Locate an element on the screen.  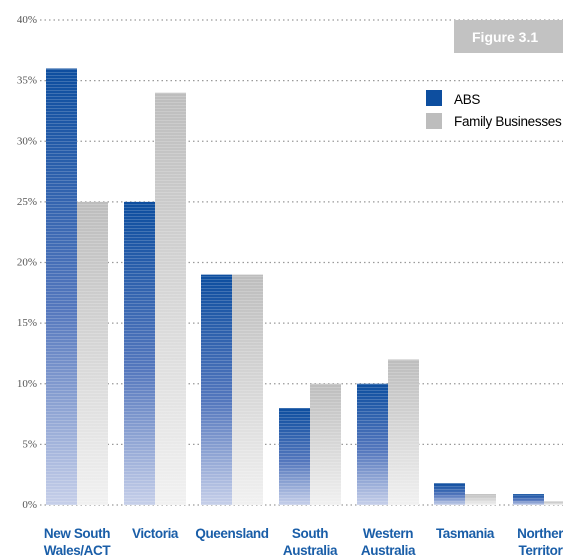
category-label-line: Western is located at coordinates (388, 533).